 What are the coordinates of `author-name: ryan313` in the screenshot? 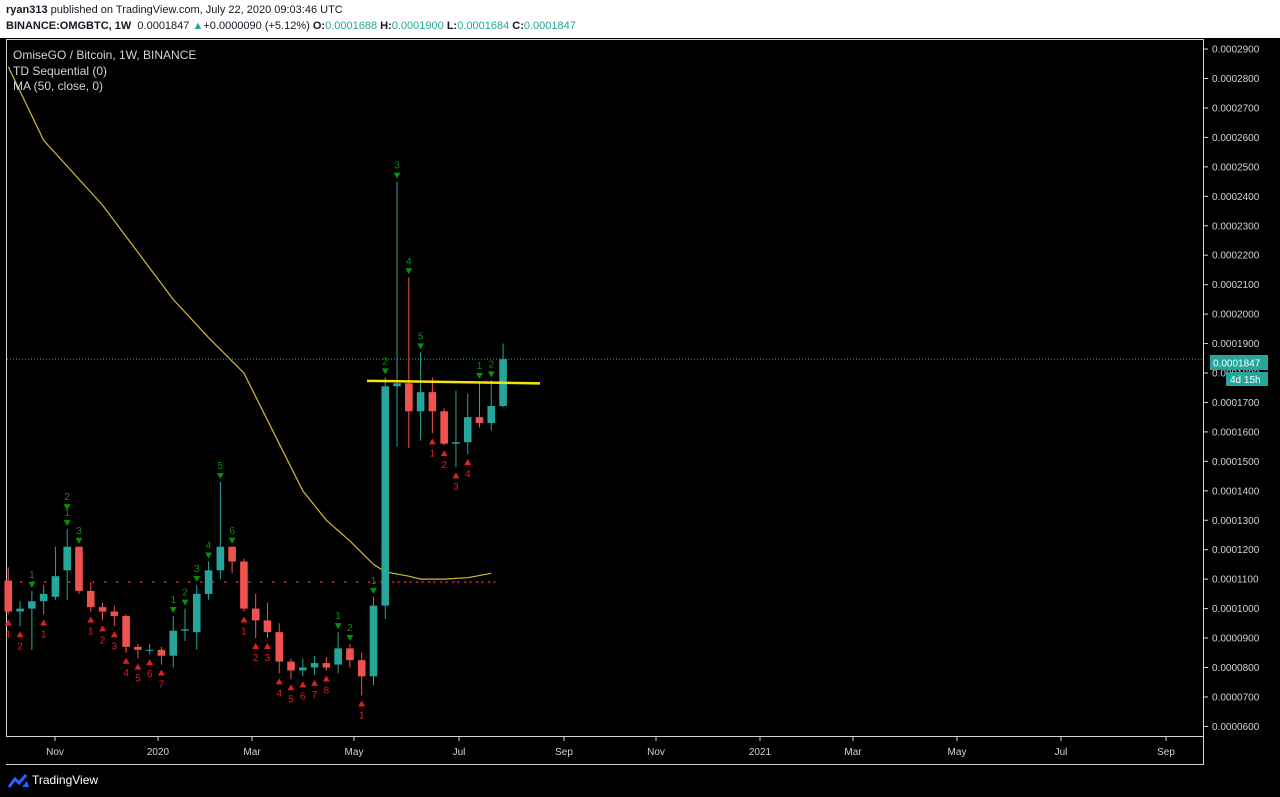 It's located at (27, 10).